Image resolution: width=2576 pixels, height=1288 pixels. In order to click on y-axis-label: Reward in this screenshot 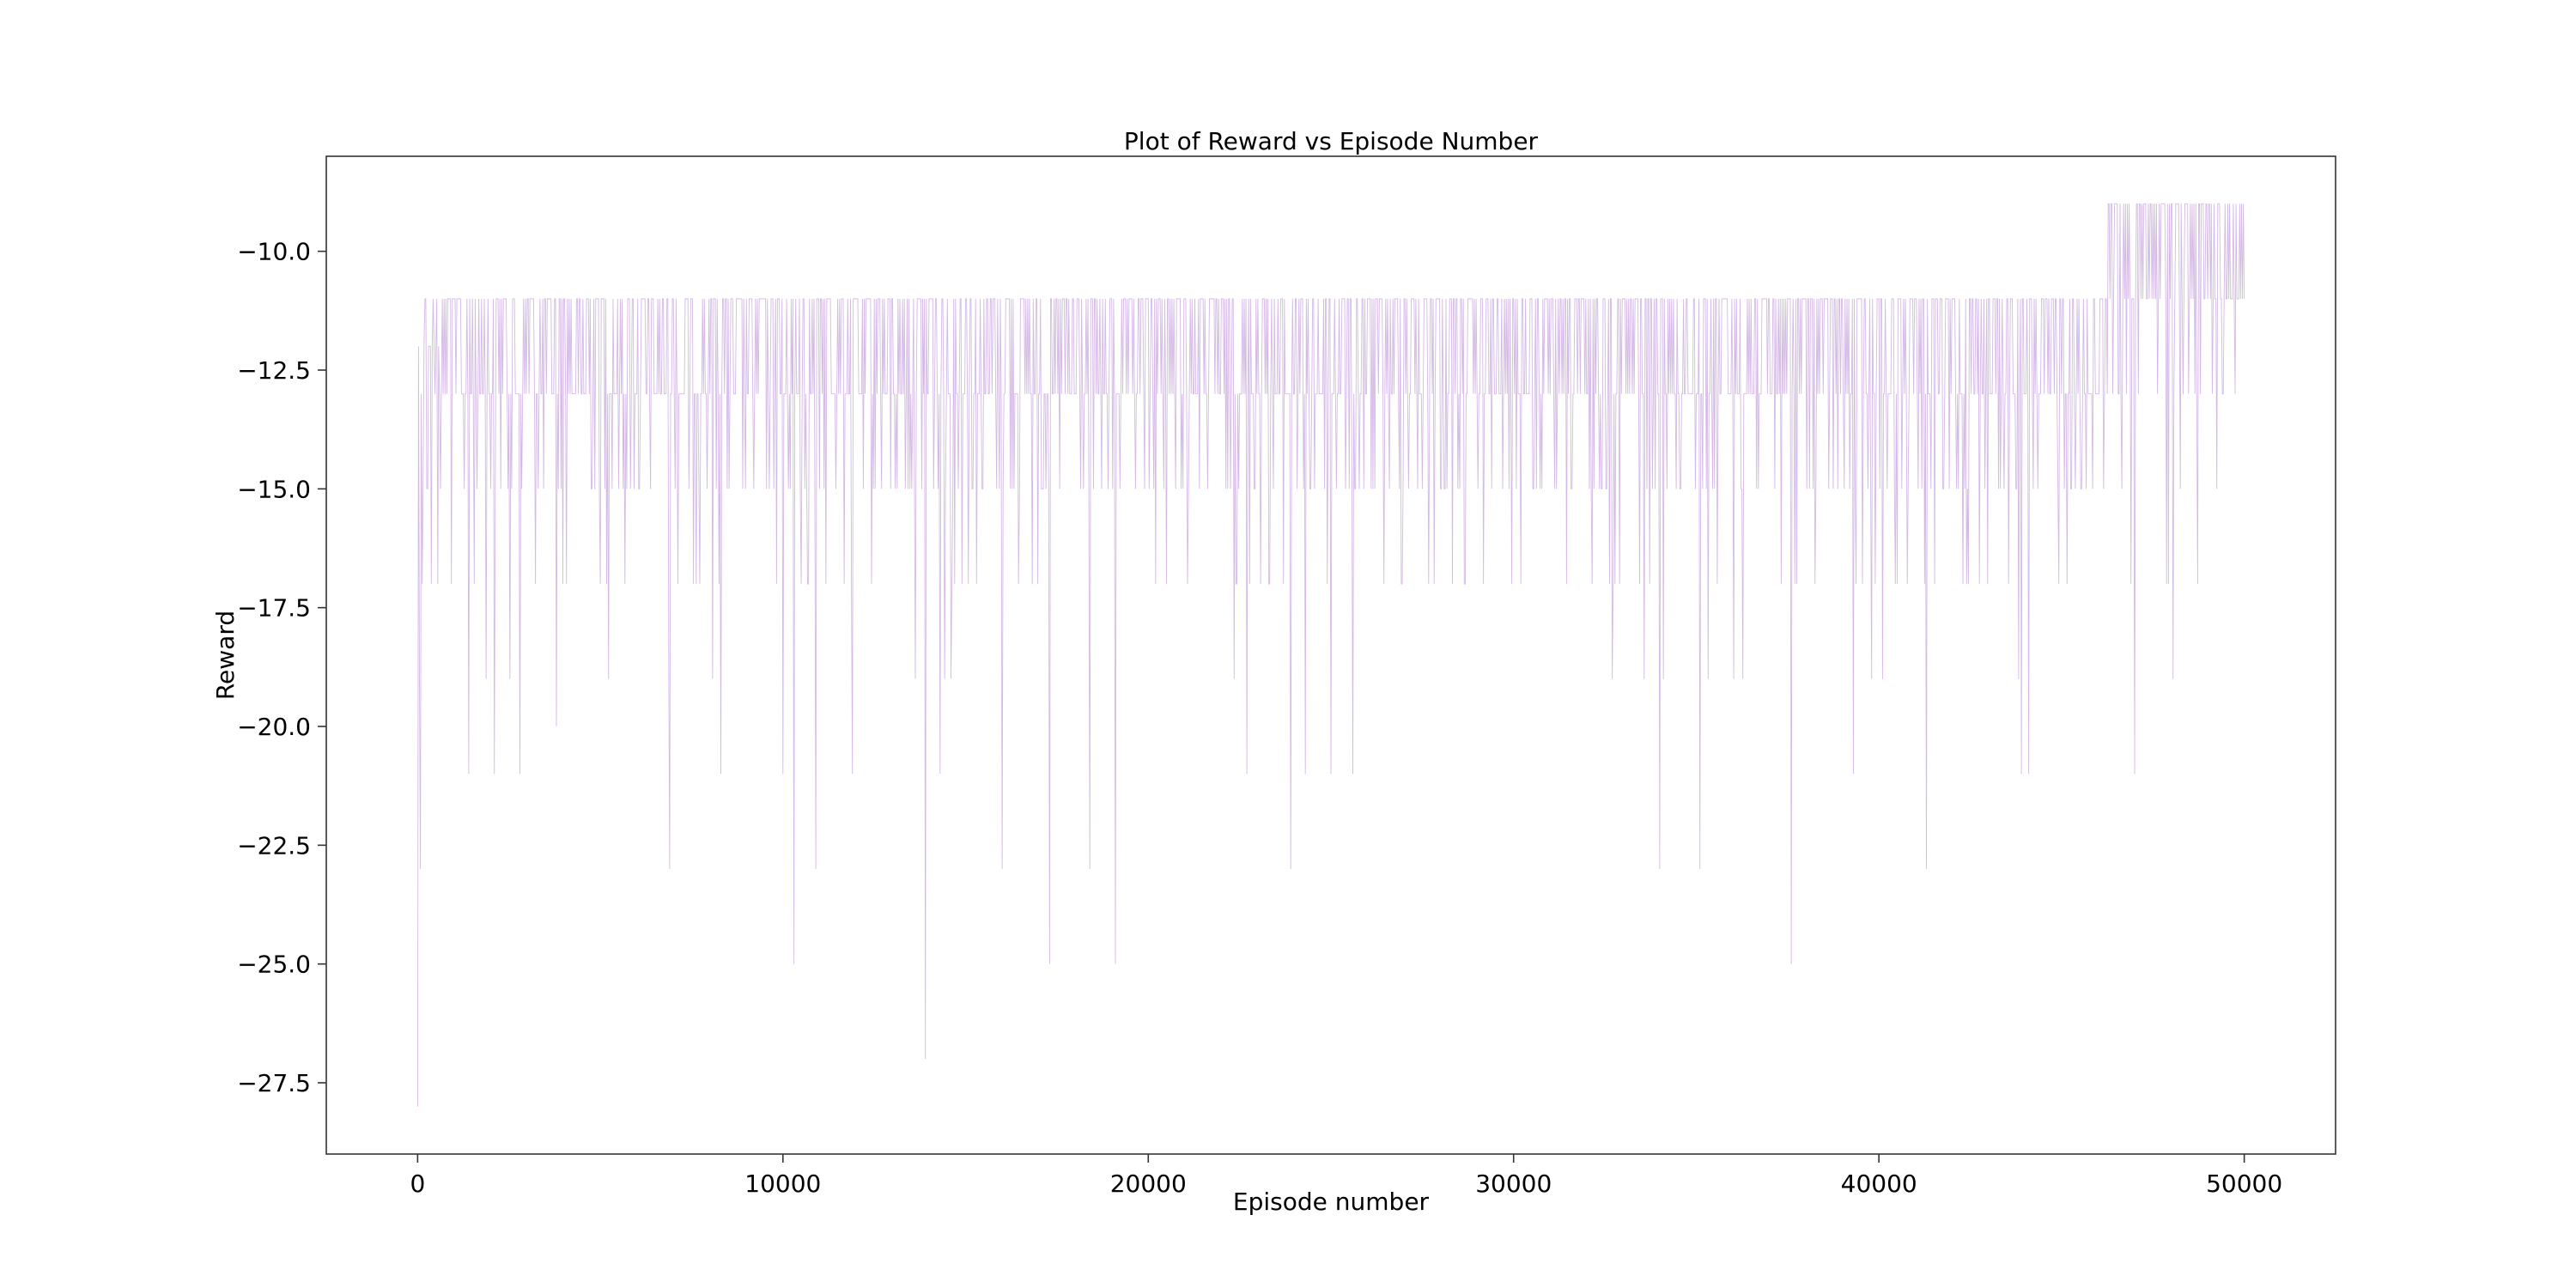, I will do `click(226, 655)`.